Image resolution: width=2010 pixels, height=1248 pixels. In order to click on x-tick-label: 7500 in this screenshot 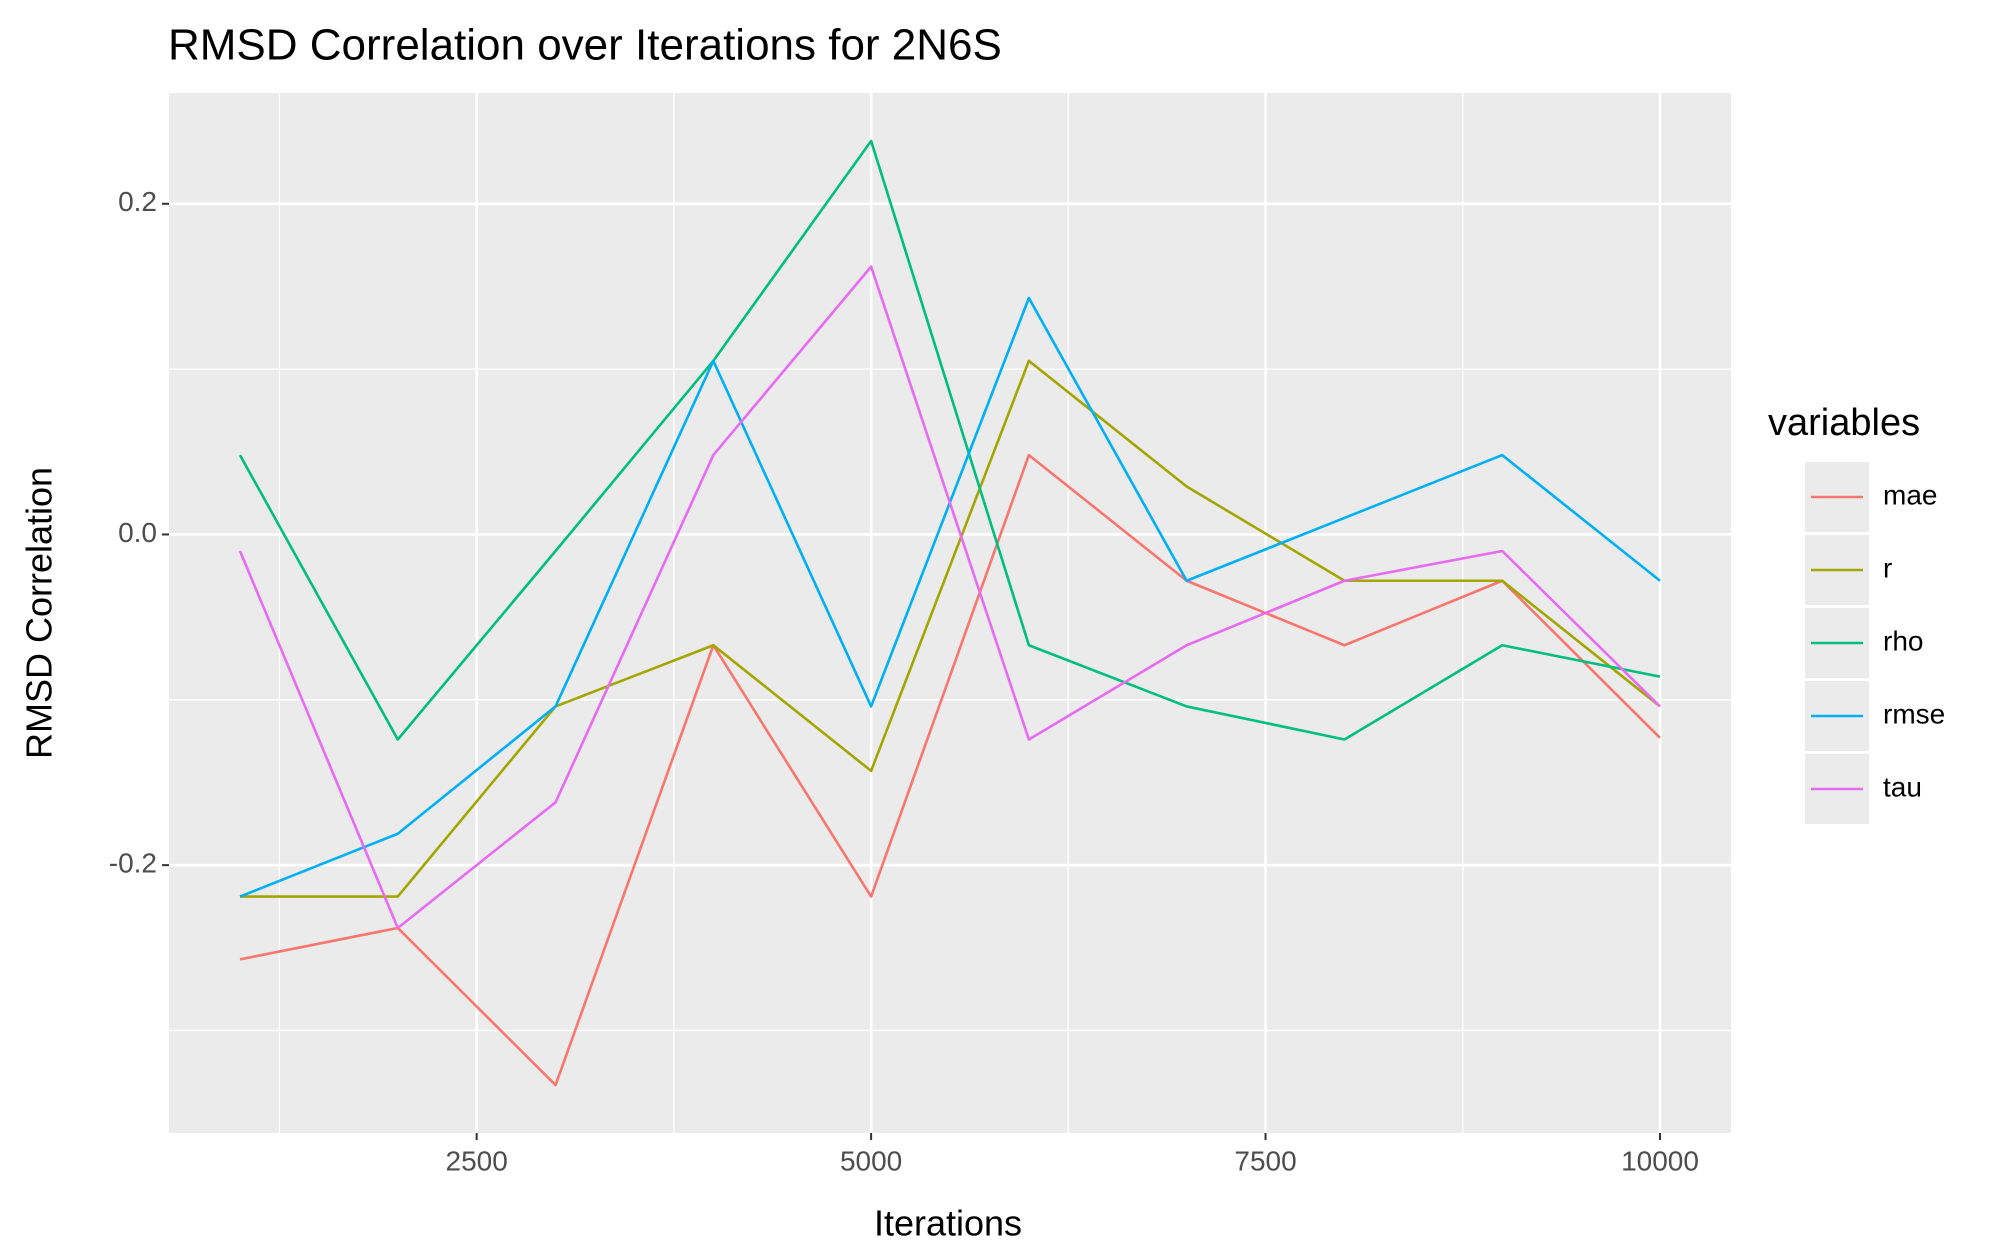, I will do `click(1265, 1160)`.